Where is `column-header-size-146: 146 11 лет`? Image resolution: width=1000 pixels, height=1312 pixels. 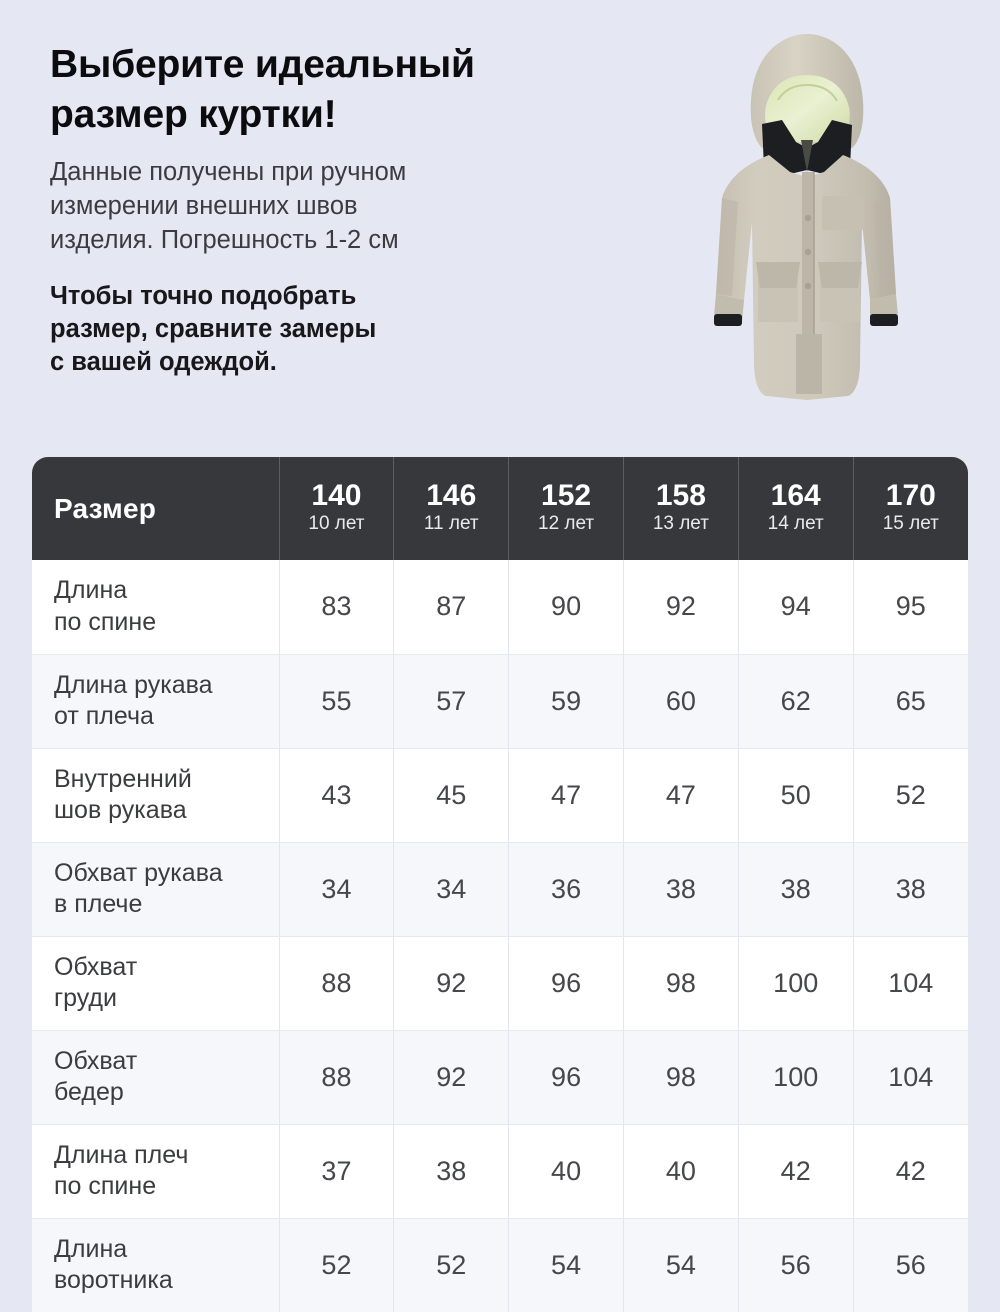
column-header-size-146: 146 11 лет is located at coordinates (451, 508).